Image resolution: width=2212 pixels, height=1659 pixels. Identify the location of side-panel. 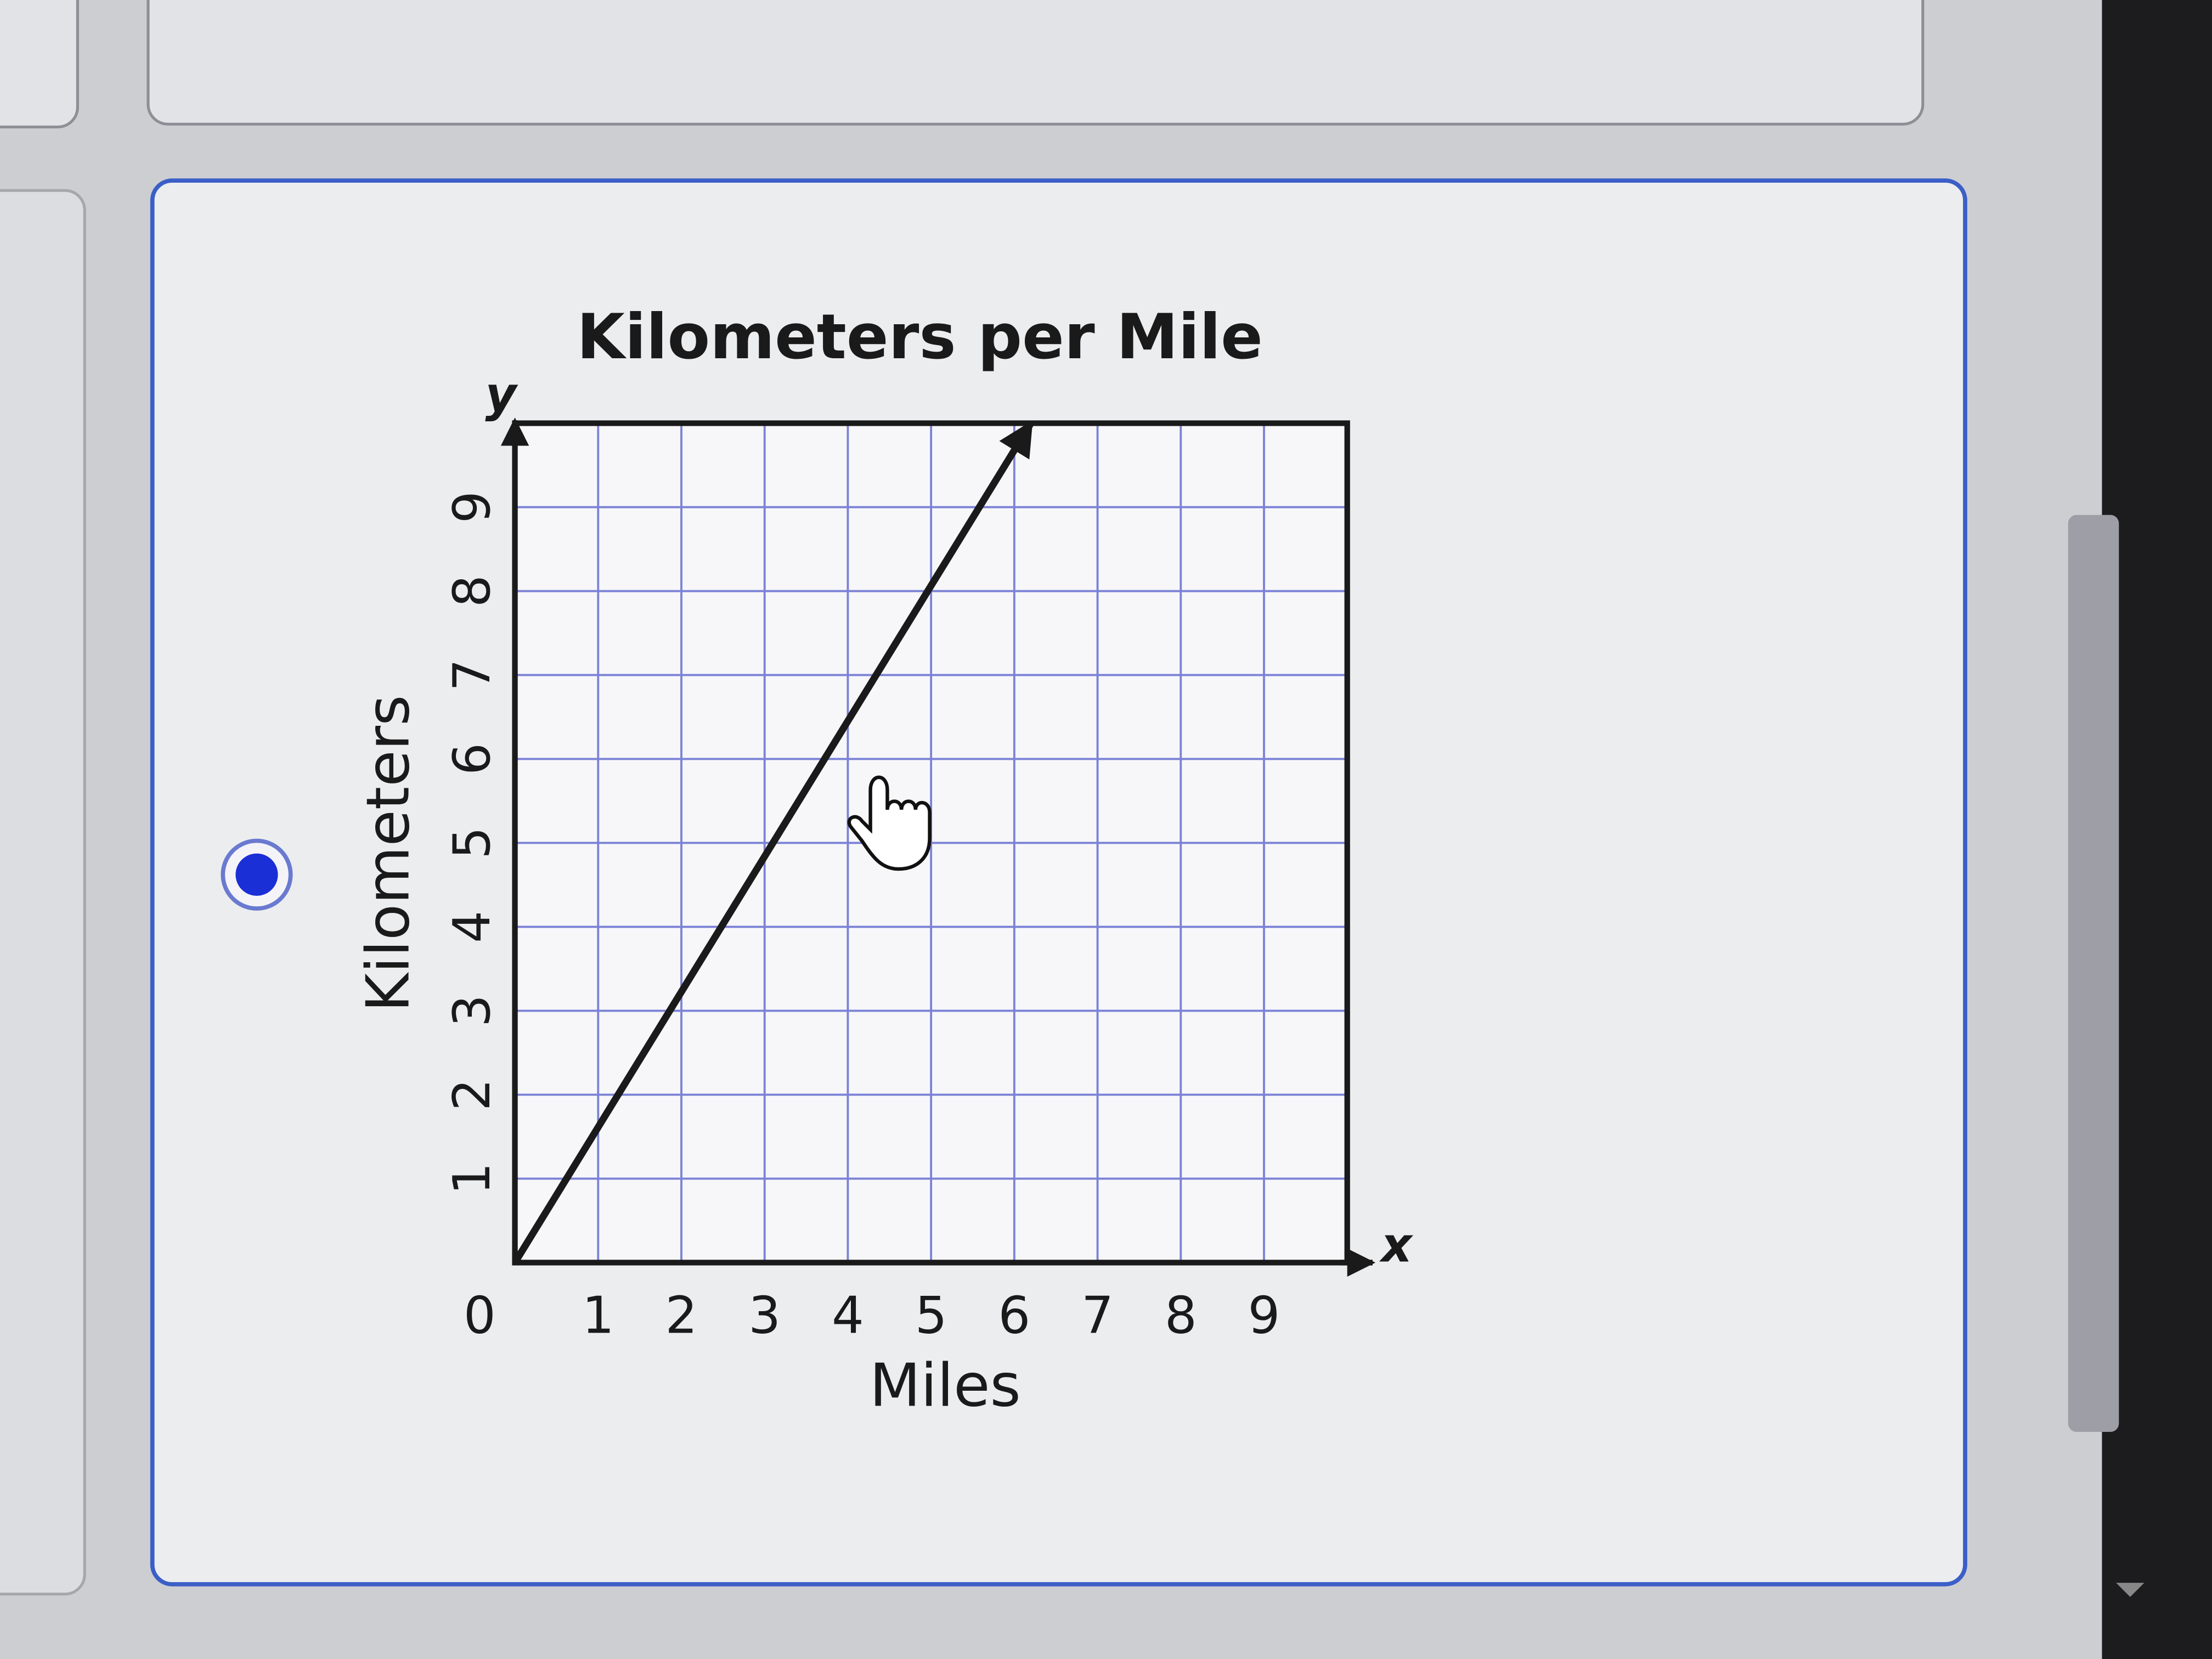
(43, 892).